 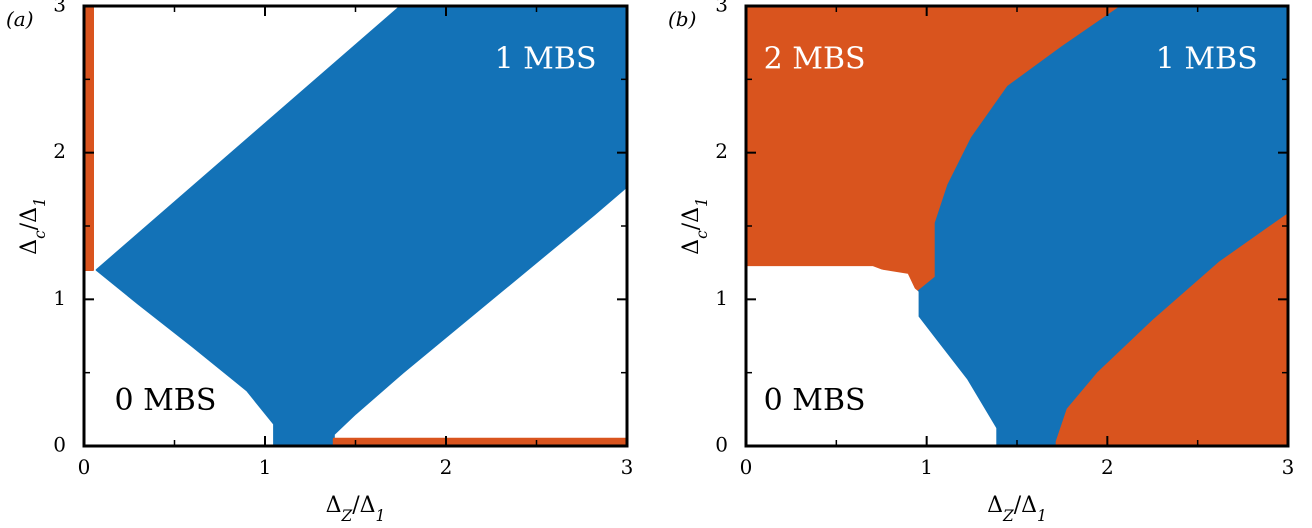 I want to click on panel-label: (a), so click(x=20, y=19).